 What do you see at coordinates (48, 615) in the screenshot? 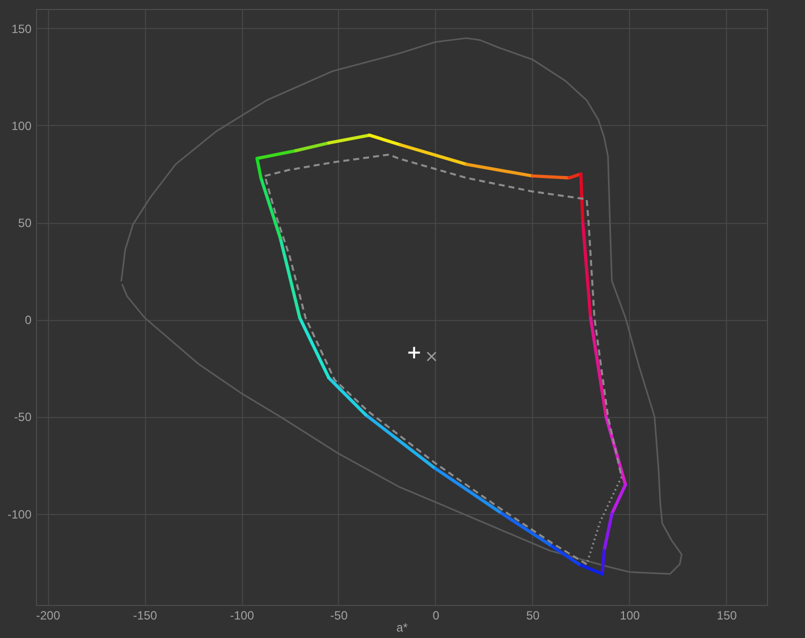
I see `x-tick-label: -200` at bounding box center [48, 615].